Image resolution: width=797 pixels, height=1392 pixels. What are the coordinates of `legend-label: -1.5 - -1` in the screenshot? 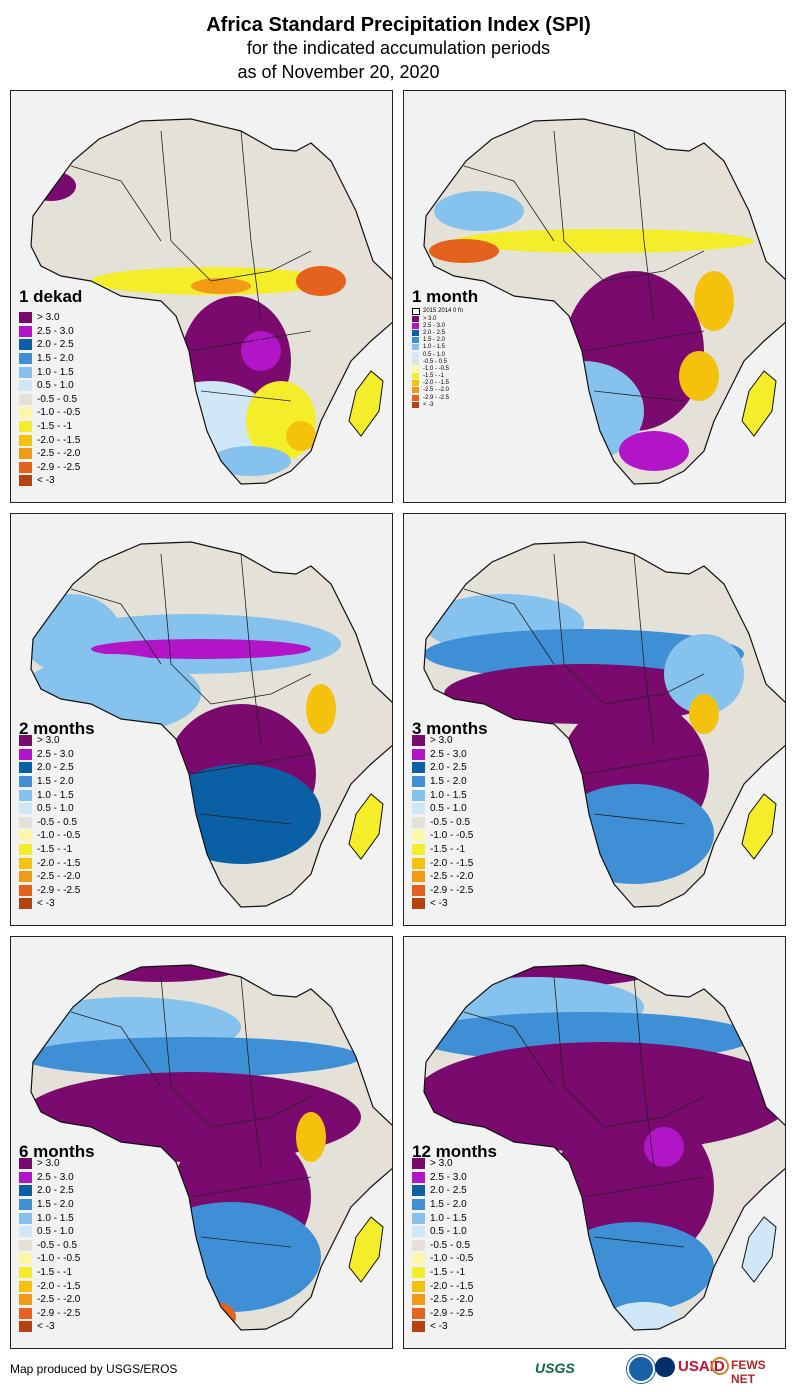 It's located at (55, 850).